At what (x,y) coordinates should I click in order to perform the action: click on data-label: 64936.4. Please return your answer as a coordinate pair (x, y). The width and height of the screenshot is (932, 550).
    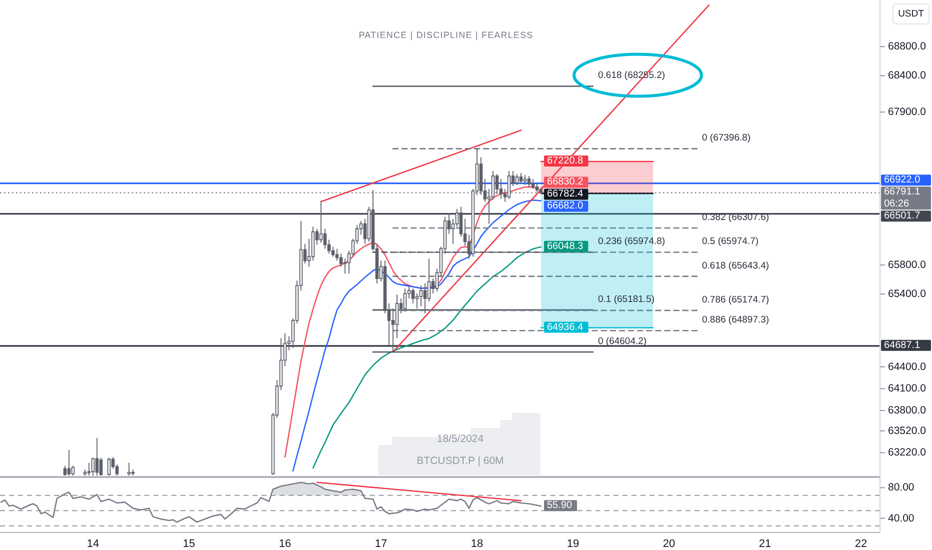
    Looking at the image, I should click on (565, 327).